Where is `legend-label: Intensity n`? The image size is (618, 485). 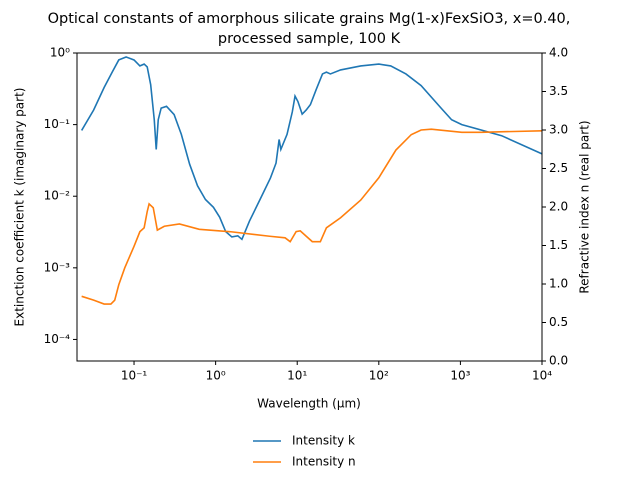
legend-label: Intensity n is located at coordinates (324, 462).